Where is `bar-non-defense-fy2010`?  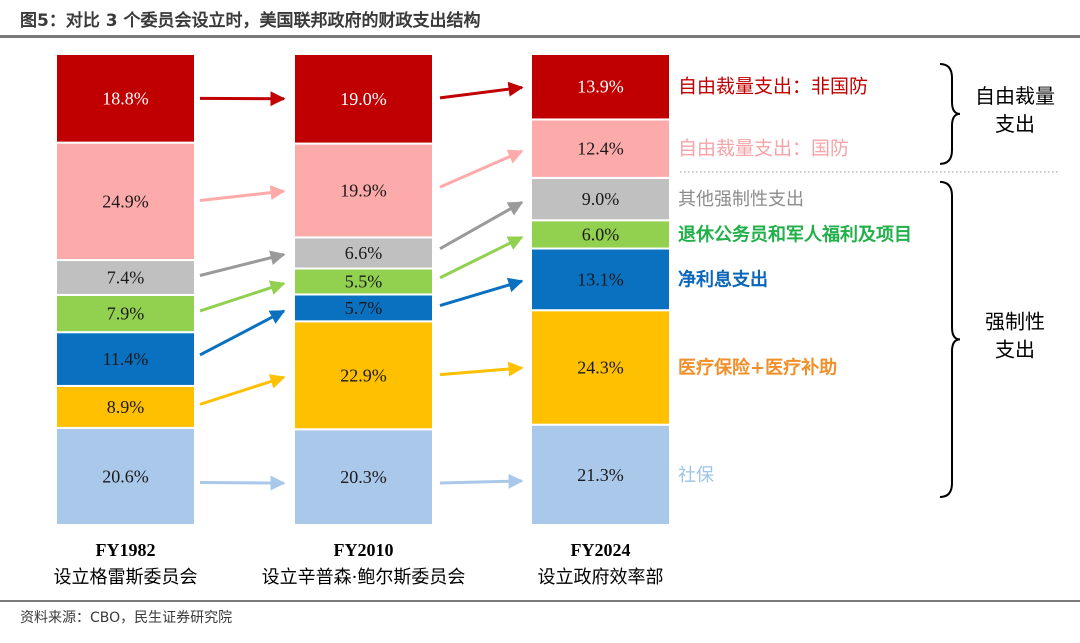 bar-non-defense-fy2010 is located at coordinates (363, 99).